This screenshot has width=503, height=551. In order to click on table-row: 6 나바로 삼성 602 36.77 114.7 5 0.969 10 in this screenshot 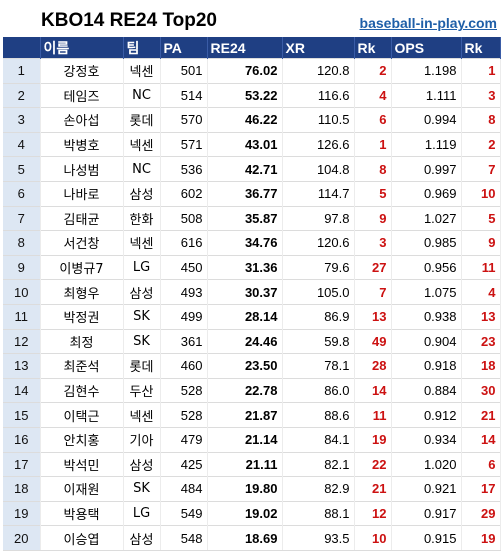, I will do `click(252, 193)`.